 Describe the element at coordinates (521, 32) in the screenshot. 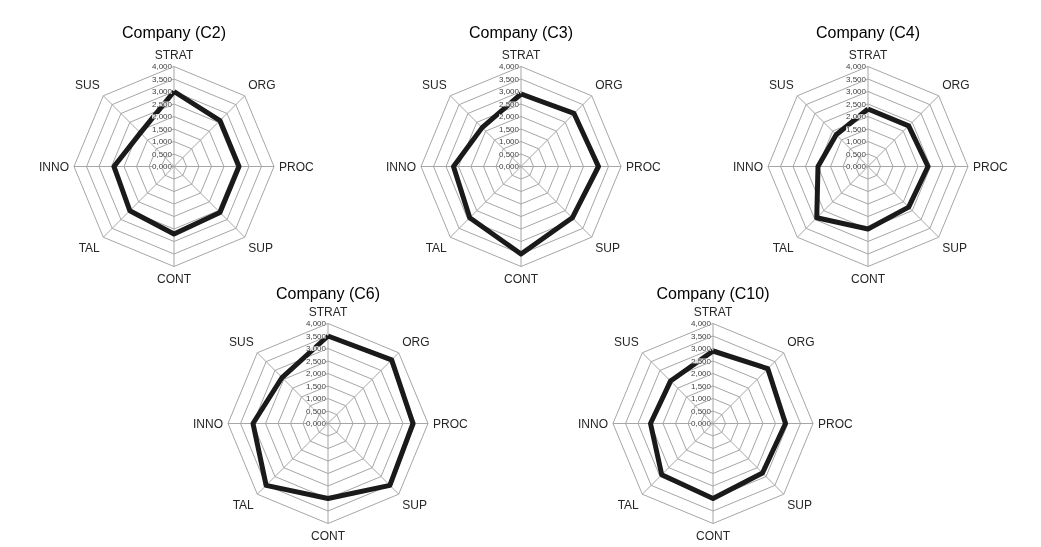

I see `chart-title: Company (C3)` at that location.